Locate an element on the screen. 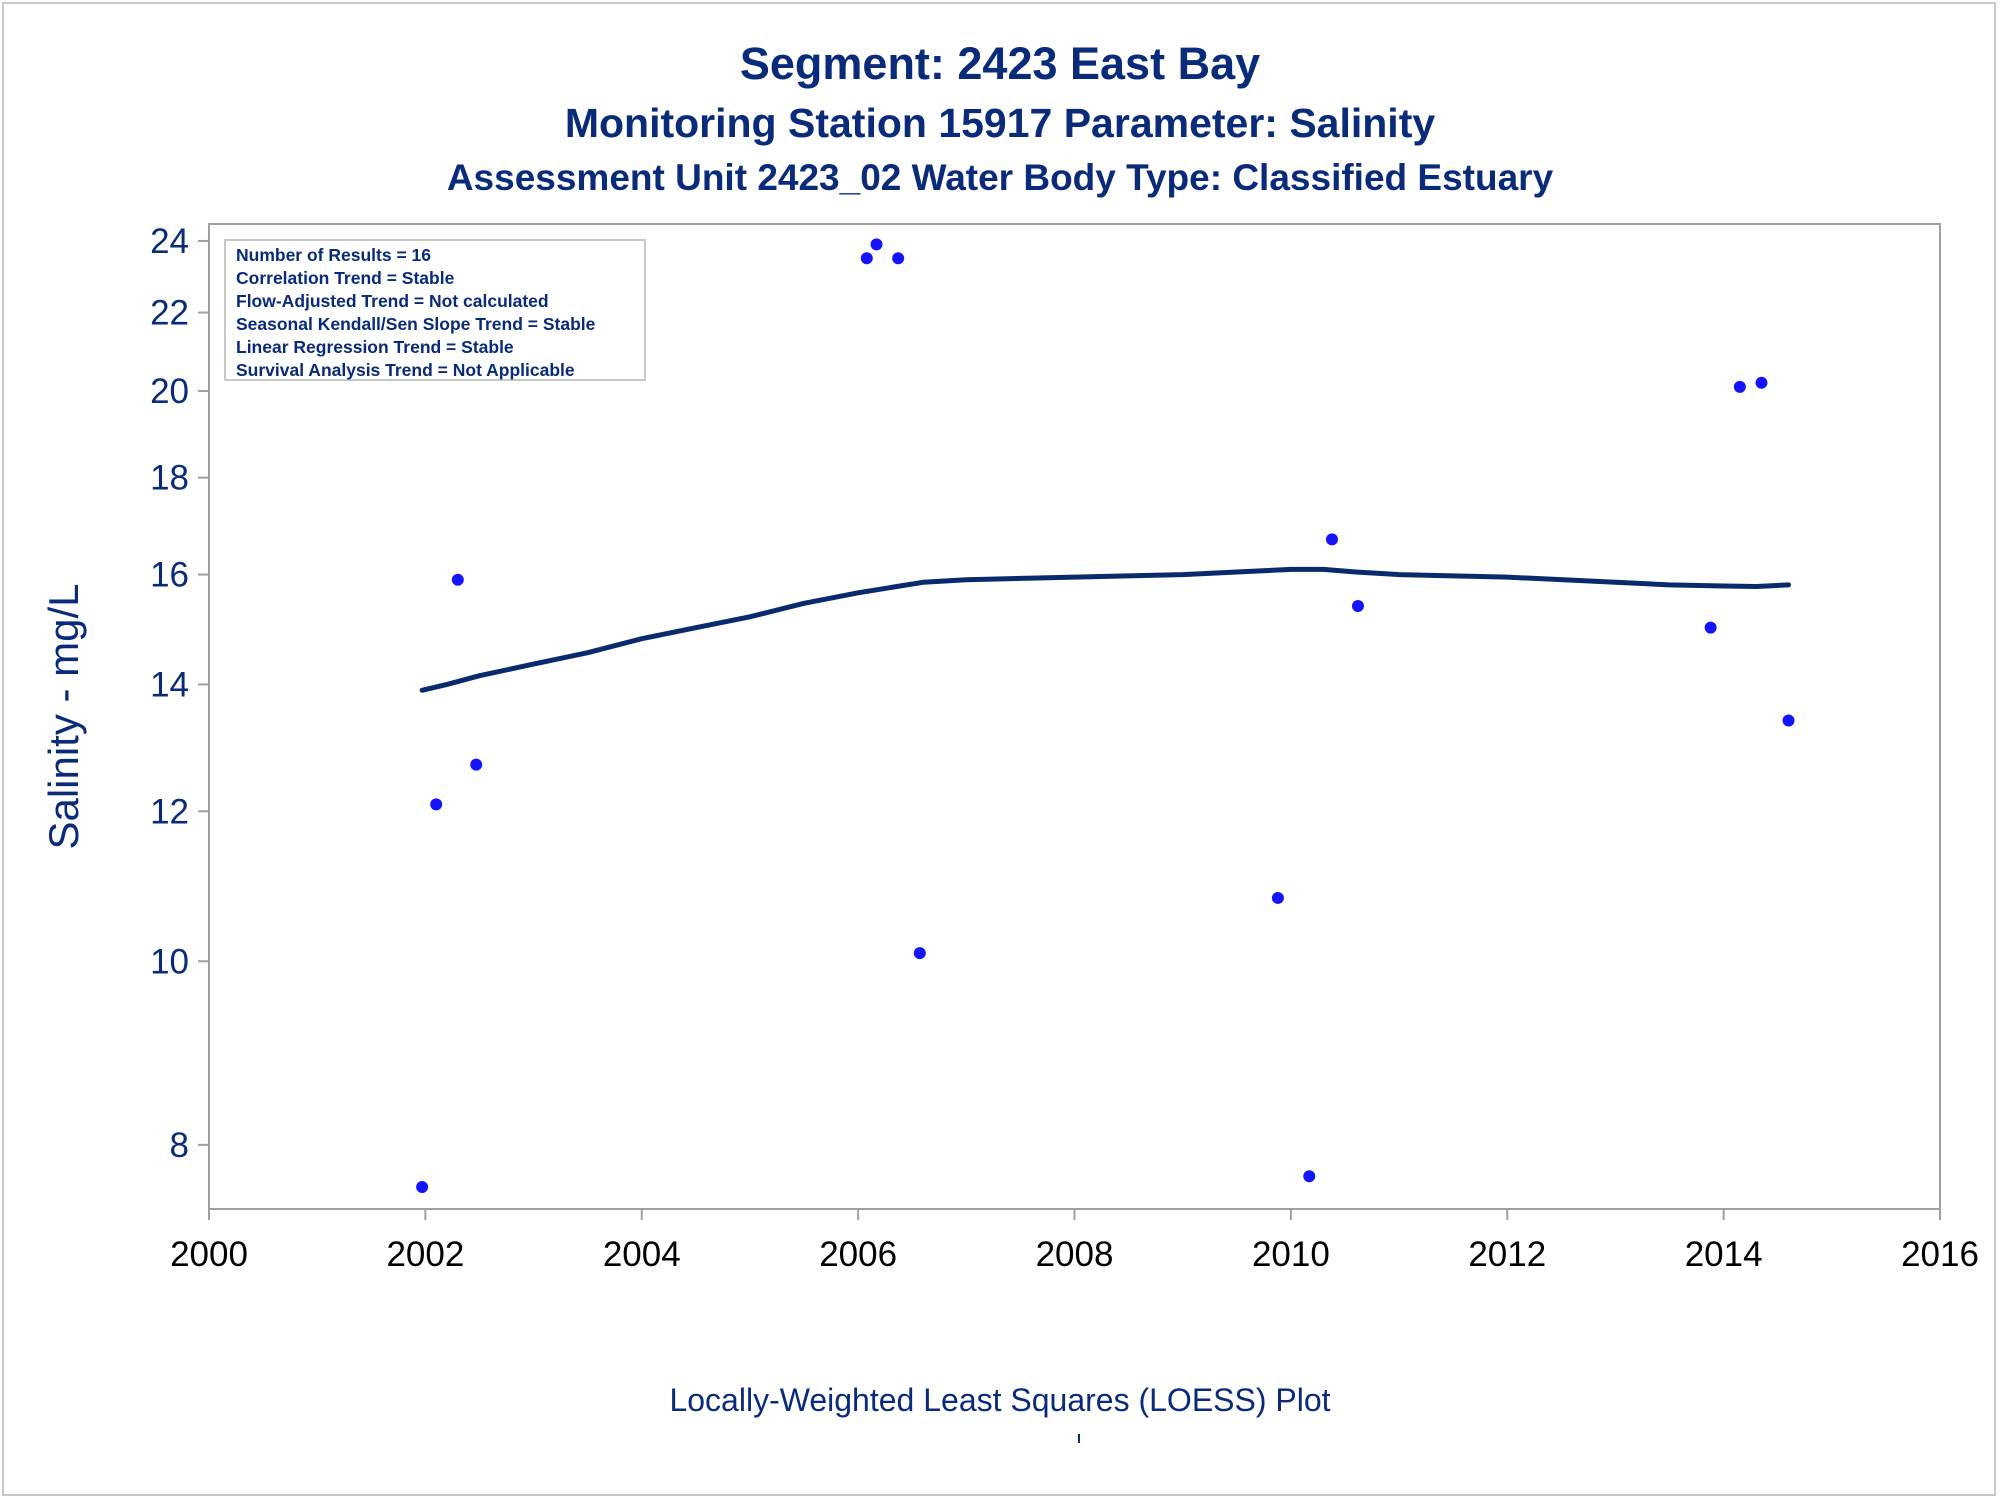 This screenshot has width=2000, height=1500. y-tick-label: 10 is located at coordinates (169, 961).